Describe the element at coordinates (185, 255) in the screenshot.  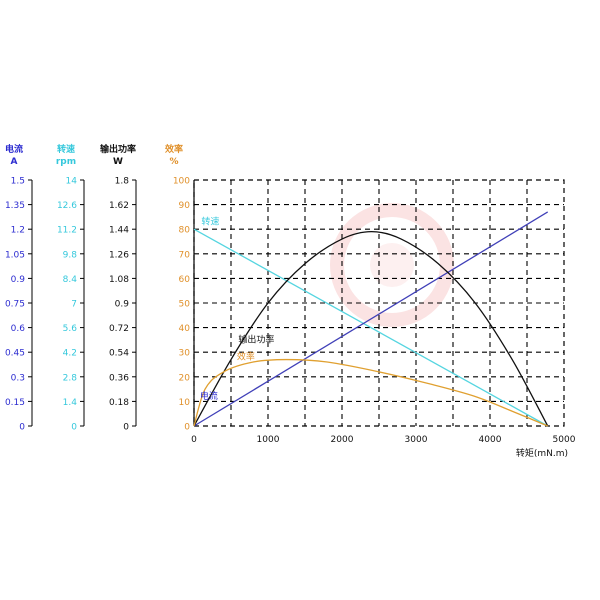
I see `percent-tick-label: 70` at that location.